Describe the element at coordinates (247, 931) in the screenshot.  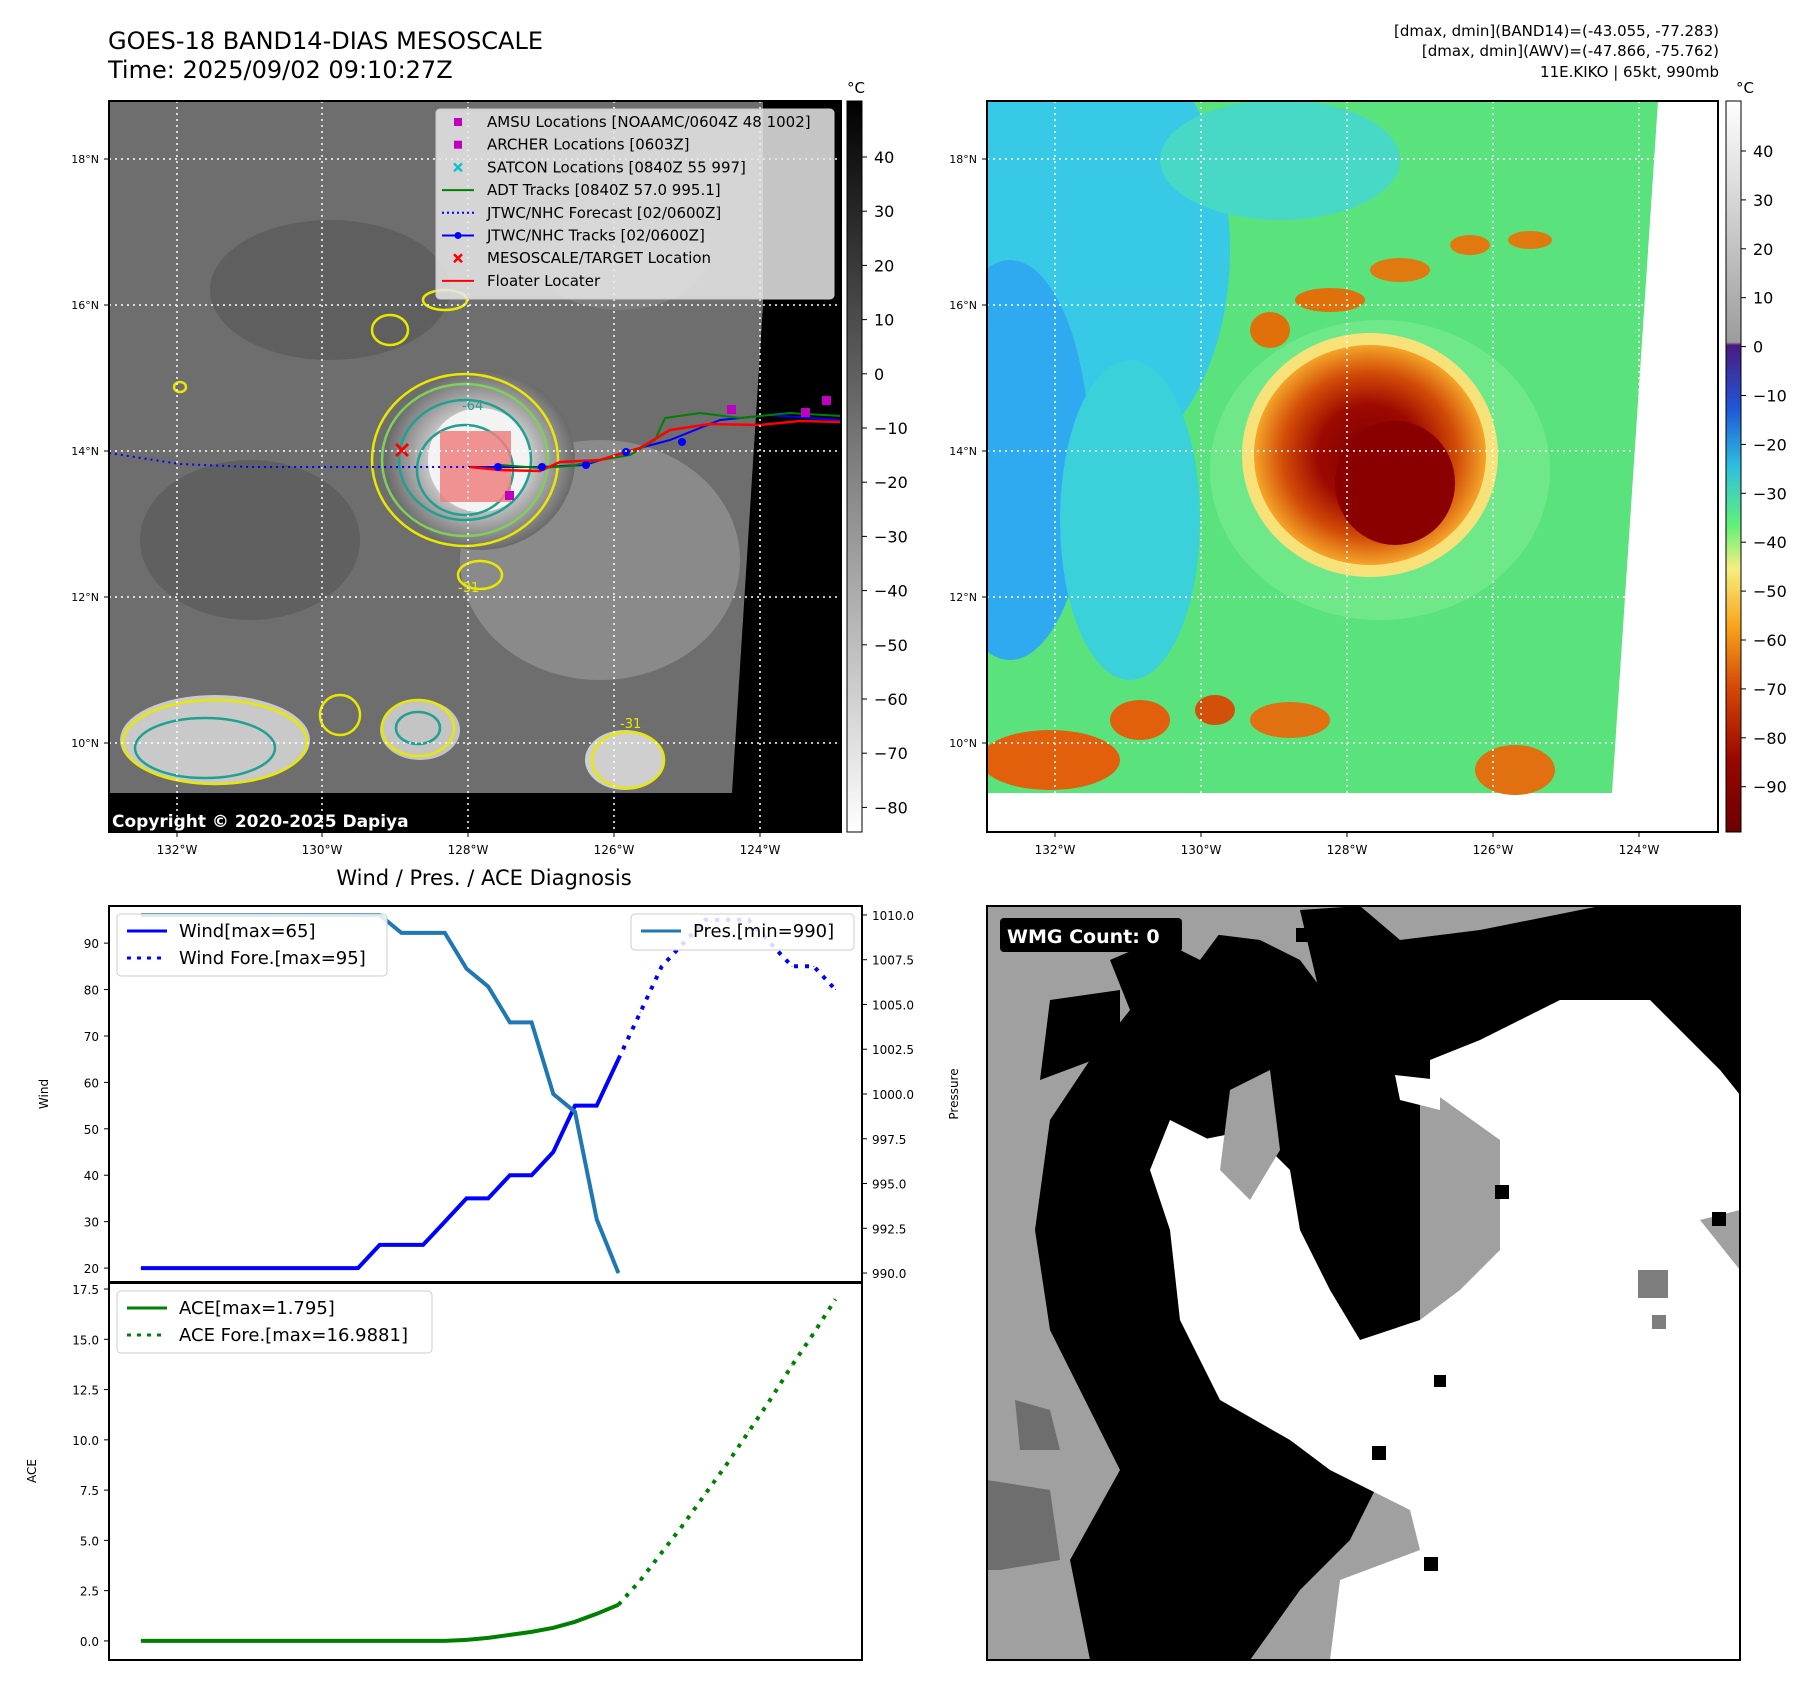
I see `legend-wind: Wind[max=65]` at that location.